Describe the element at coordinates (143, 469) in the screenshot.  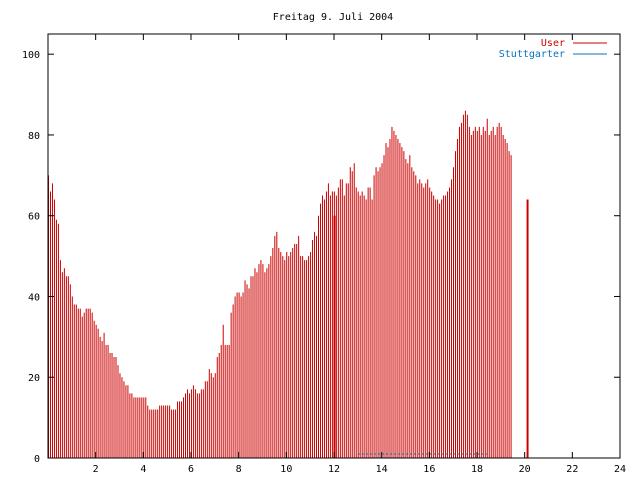
I see `x-tick-label: 4` at that location.